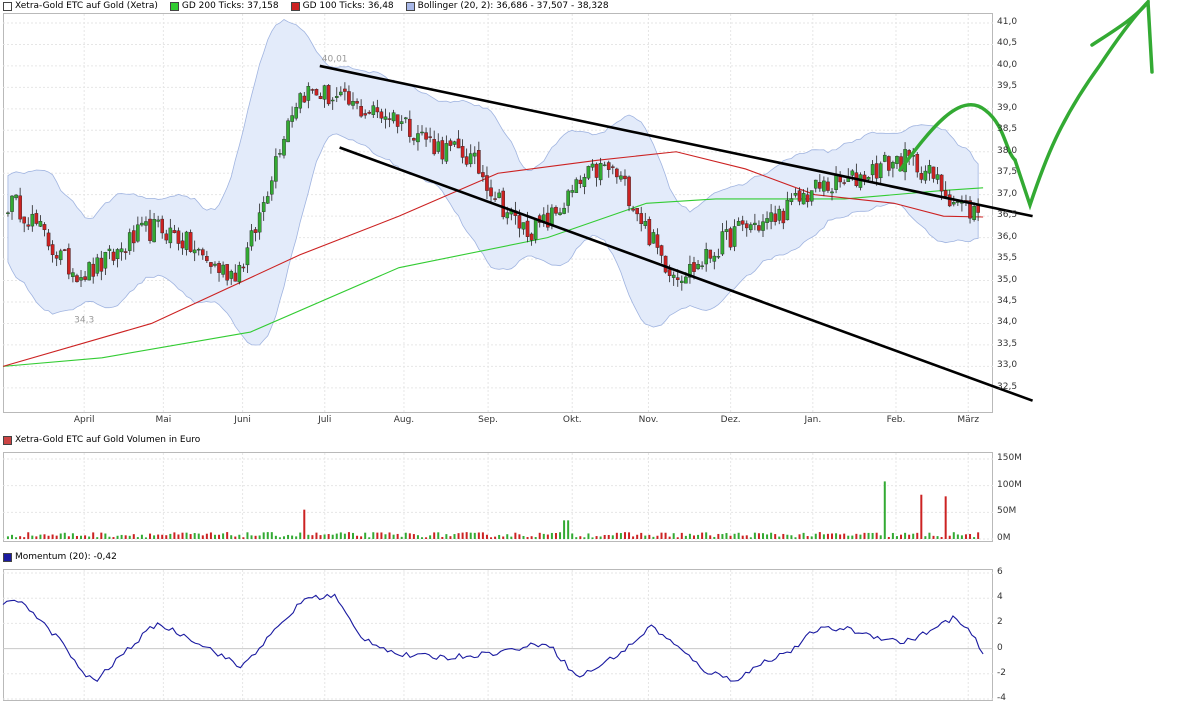  Describe the element at coordinates (1007, 365) in the screenshot. I see `price-y-tick-label: 33,0` at that location.